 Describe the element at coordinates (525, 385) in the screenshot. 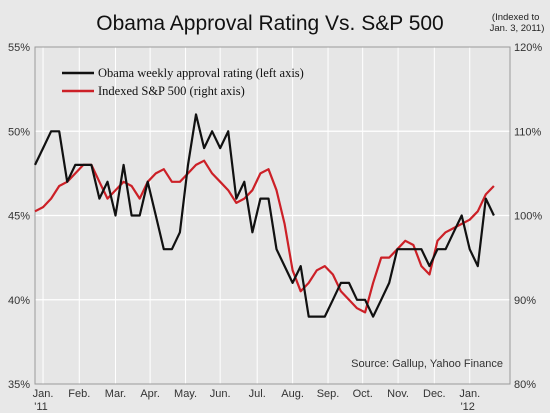

I see `right-axis-tick-label: 80%` at that location.